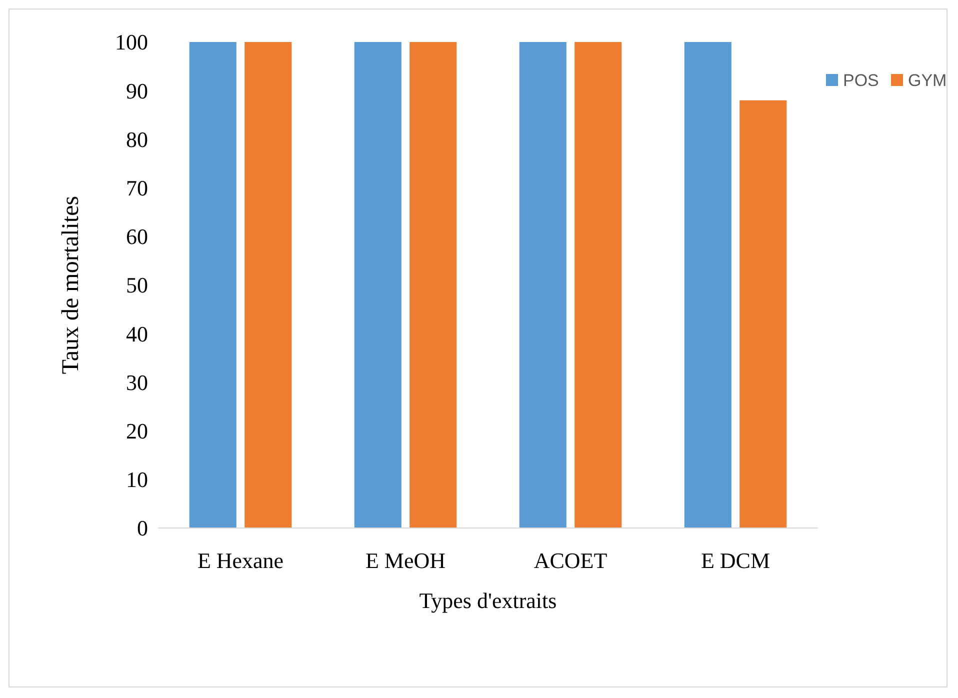  What do you see at coordinates (142, 528) in the screenshot?
I see `y-tick-label: 0` at bounding box center [142, 528].